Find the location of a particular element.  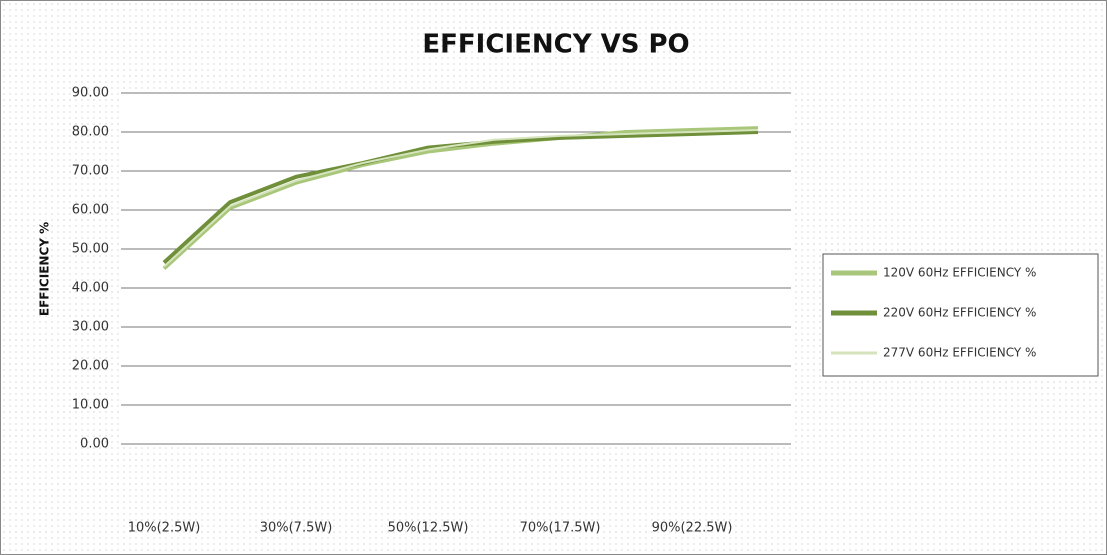

y-axis-label: EFFICIENCY % is located at coordinates (45, 269).